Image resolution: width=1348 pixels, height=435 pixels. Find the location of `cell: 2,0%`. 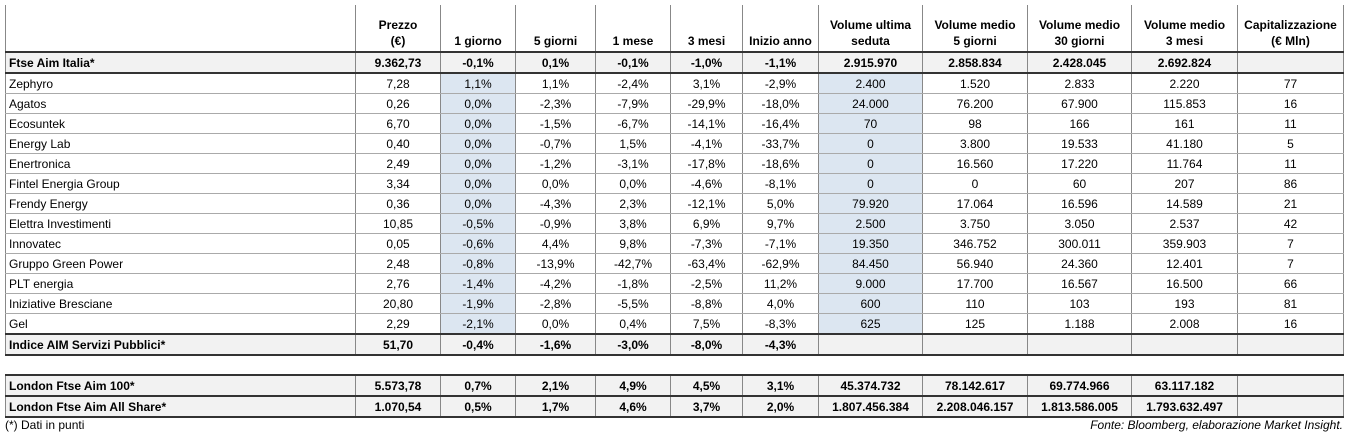

cell: 2,0% is located at coordinates (780, 407).